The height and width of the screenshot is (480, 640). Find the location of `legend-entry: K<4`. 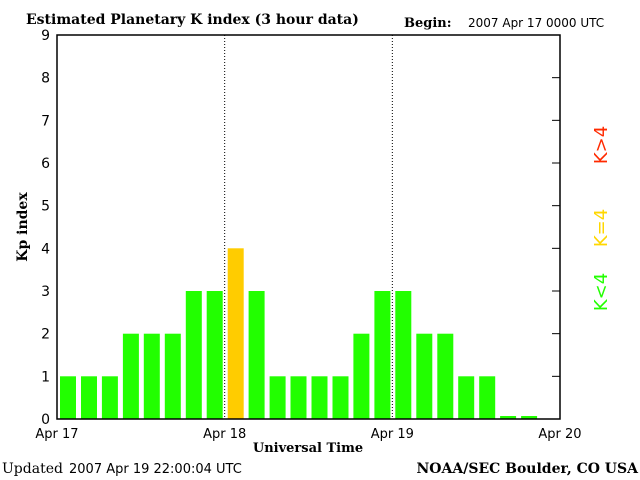

legend-entry: K<4 is located at coordinates (601, 292).